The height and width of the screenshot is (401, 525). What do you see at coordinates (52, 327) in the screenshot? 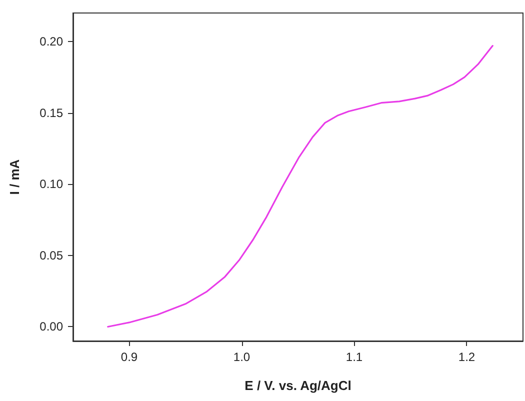
I see `y-tick-label: 0.00` at bounding box center [52, 327].